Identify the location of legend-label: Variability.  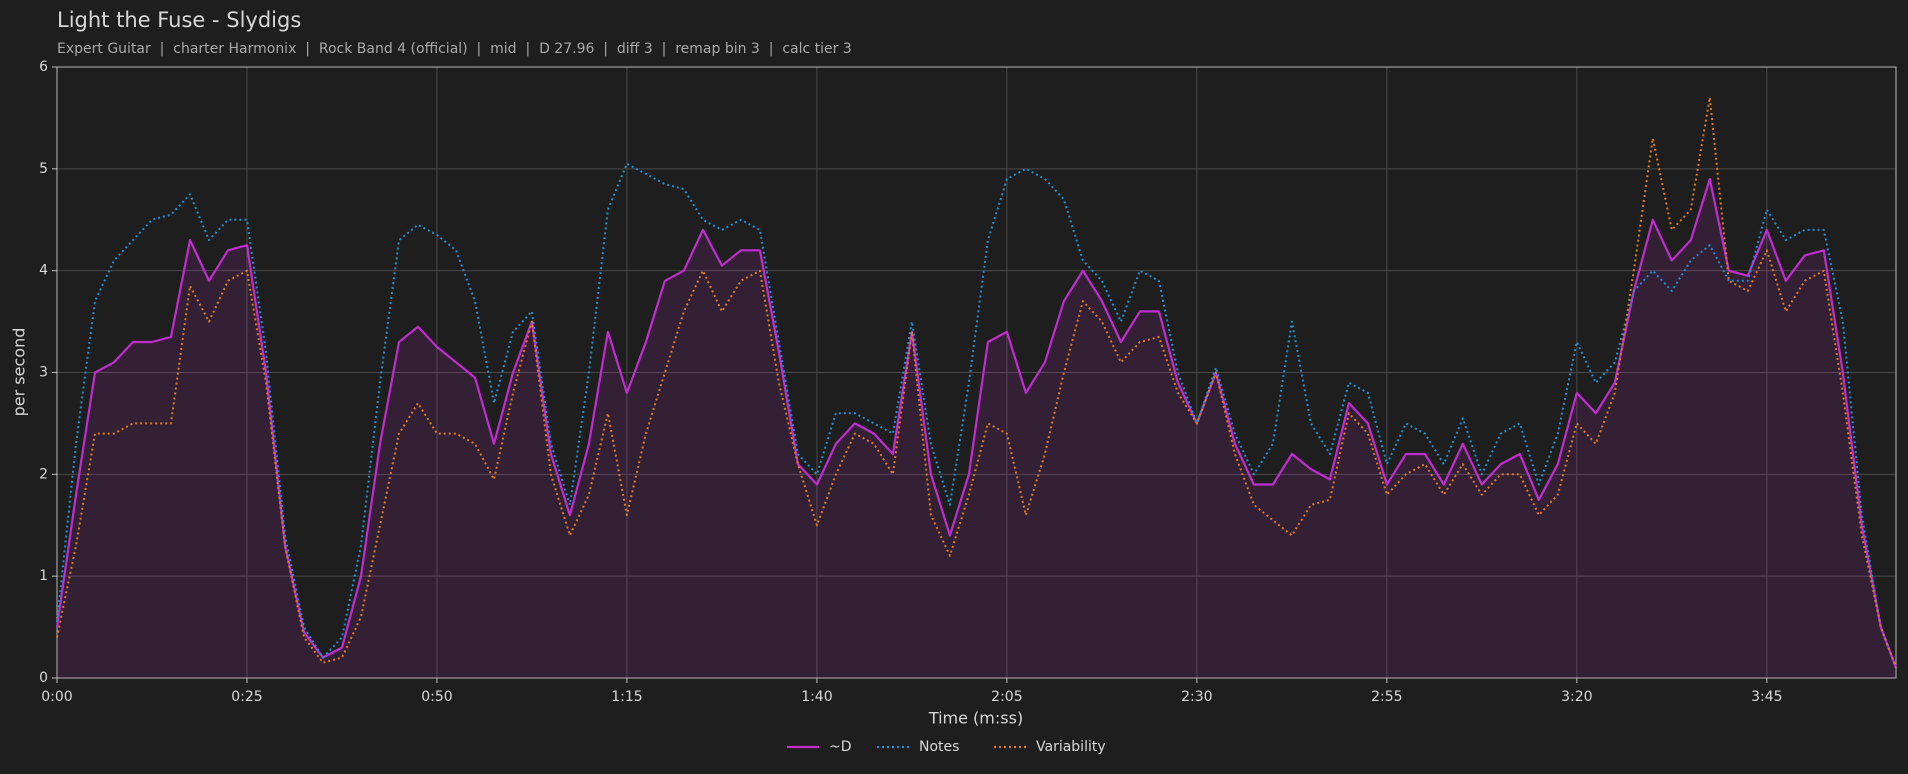
(1071, 747).